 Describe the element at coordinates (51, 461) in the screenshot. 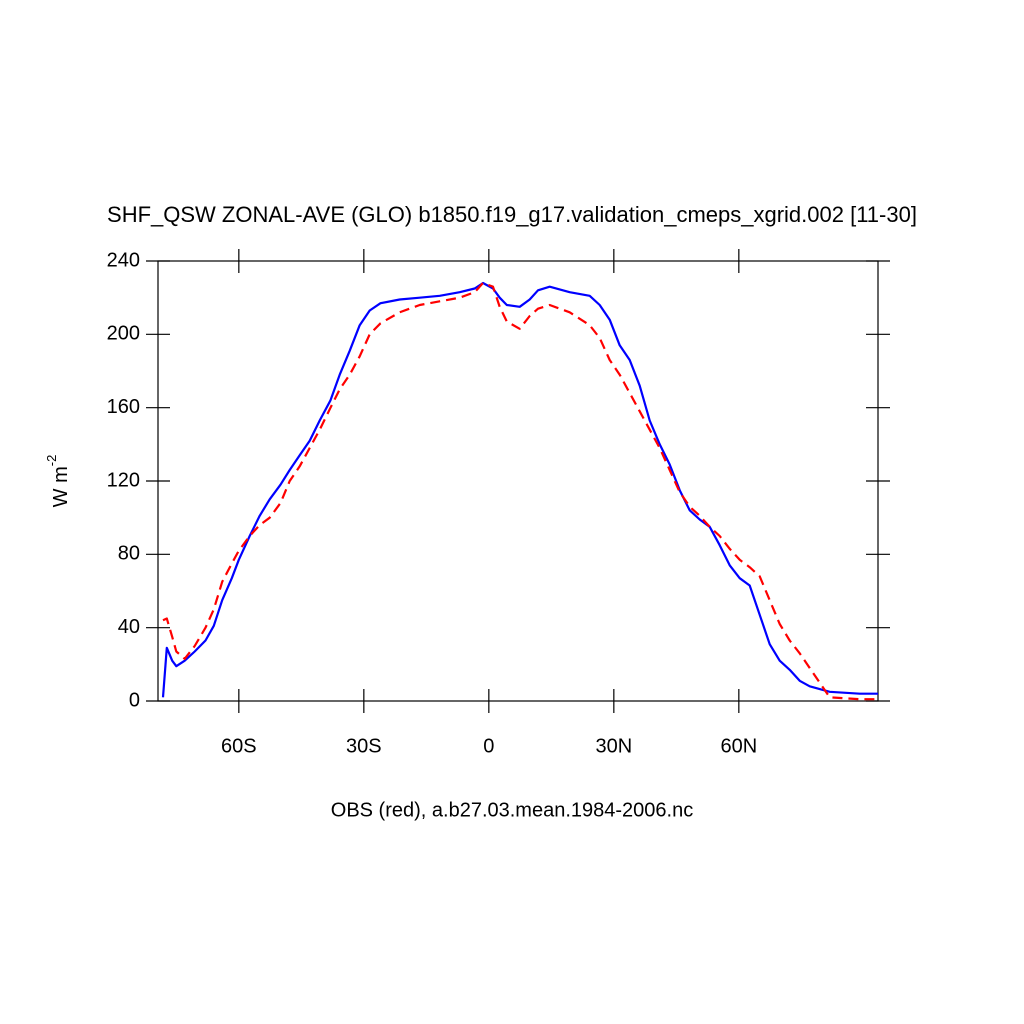

I see `y-axis-label-superscript: -2` at that location.